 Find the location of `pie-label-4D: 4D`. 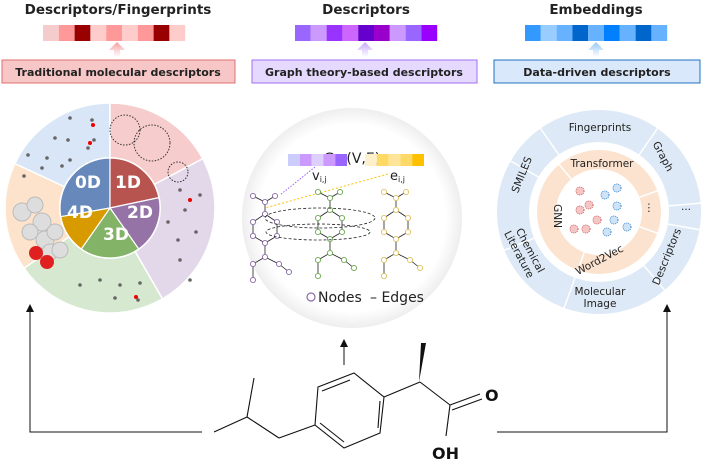

pie-label-4D: 4D is located at coordinates (80, 213).